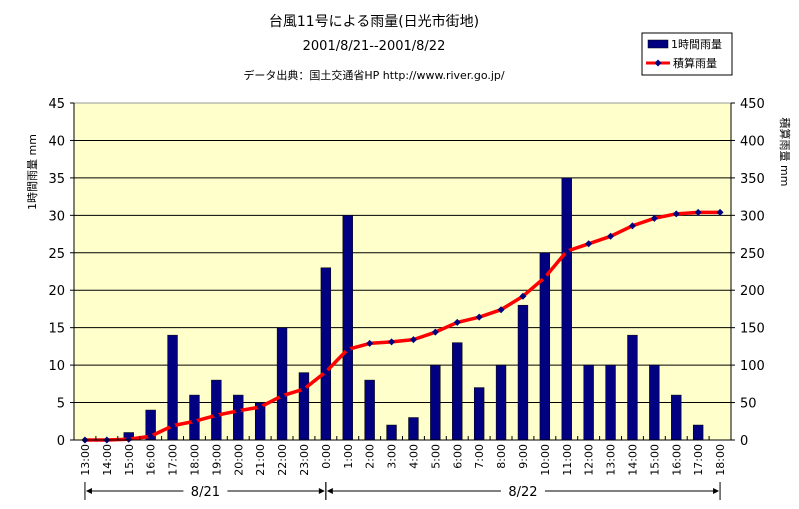 Image resolution: width=799 pixels, height=509 pixels. What do you see at coordinates (752, 216) in the screenshot?
I see `y2-tick-label: 300` at bounding box center [752, 216].